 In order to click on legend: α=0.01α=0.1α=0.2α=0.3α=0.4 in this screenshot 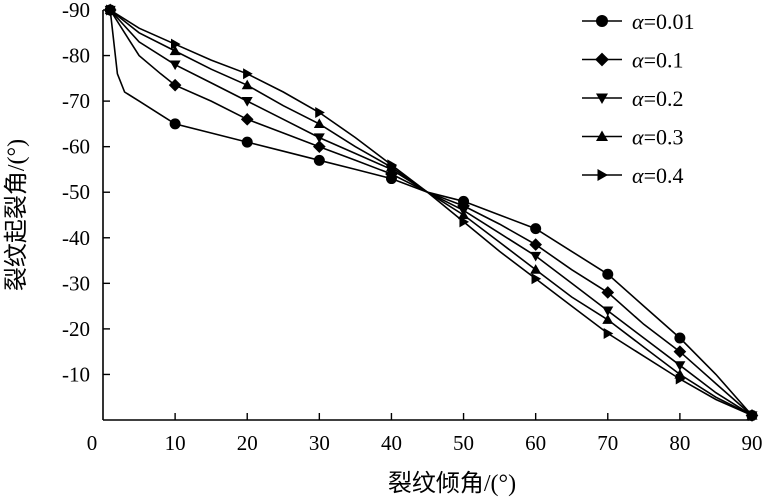, I will do `click(638, 98)`.